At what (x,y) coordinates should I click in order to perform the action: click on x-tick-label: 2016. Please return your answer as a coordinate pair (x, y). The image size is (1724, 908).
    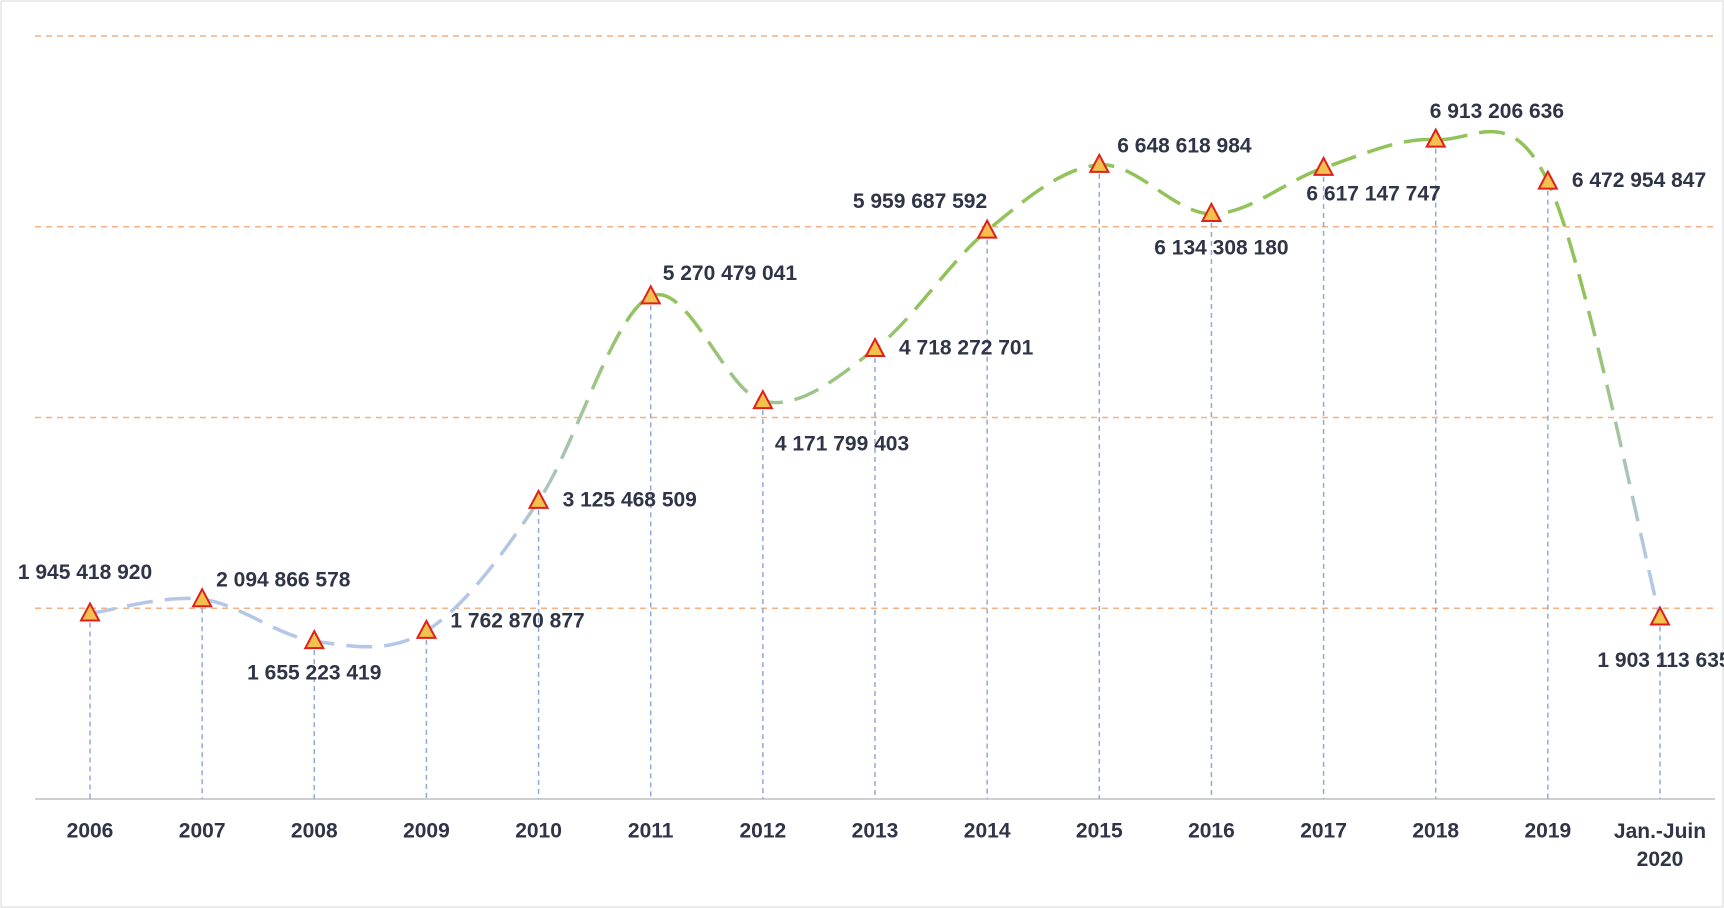
    Looking at the image, I should click on (1211, 831).